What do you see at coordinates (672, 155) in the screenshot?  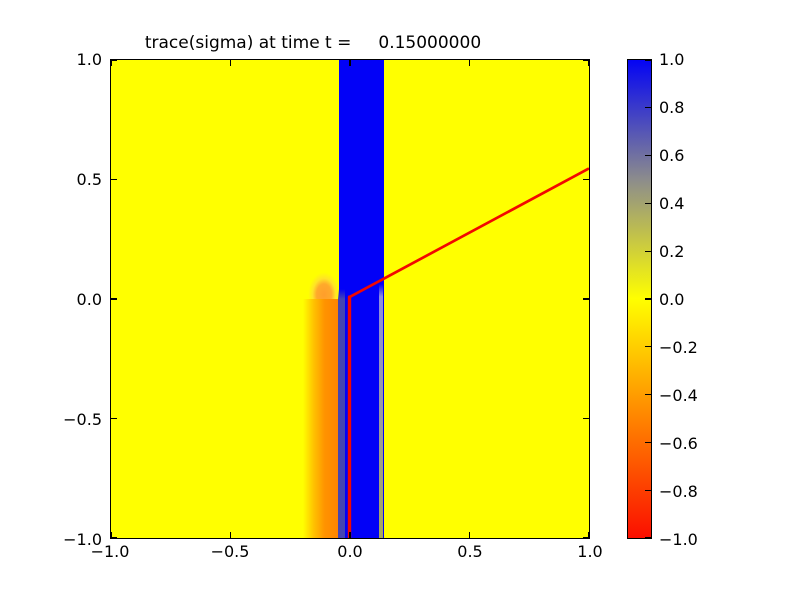 I see `colorbar-tick-label: 0.6` at bounding box center [672, 155].